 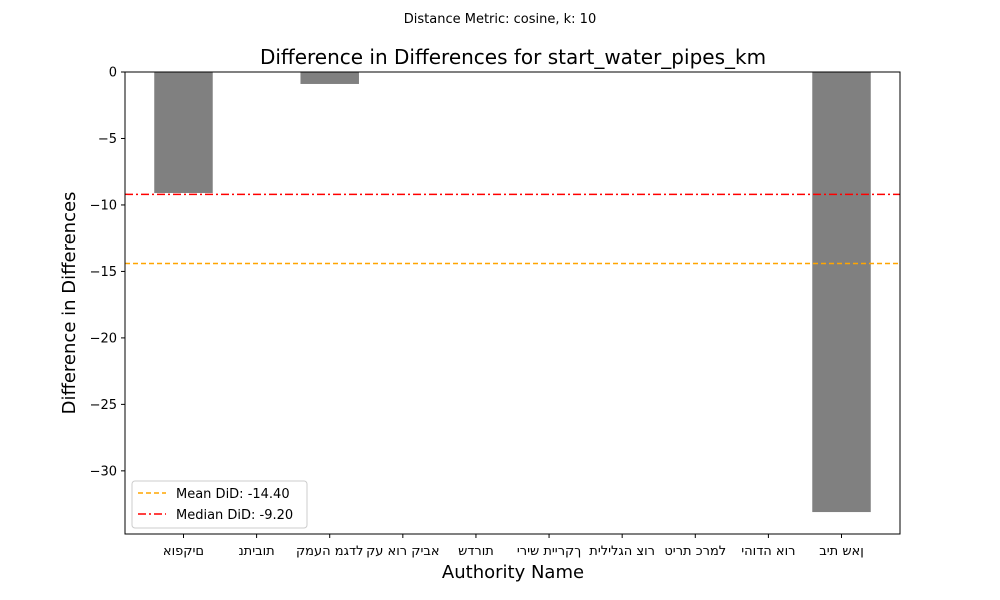 What do you see at coordinates (103, 338) in the screenshot?
I see `y-tick-label-4: −20` at bounding box center [103, 338].